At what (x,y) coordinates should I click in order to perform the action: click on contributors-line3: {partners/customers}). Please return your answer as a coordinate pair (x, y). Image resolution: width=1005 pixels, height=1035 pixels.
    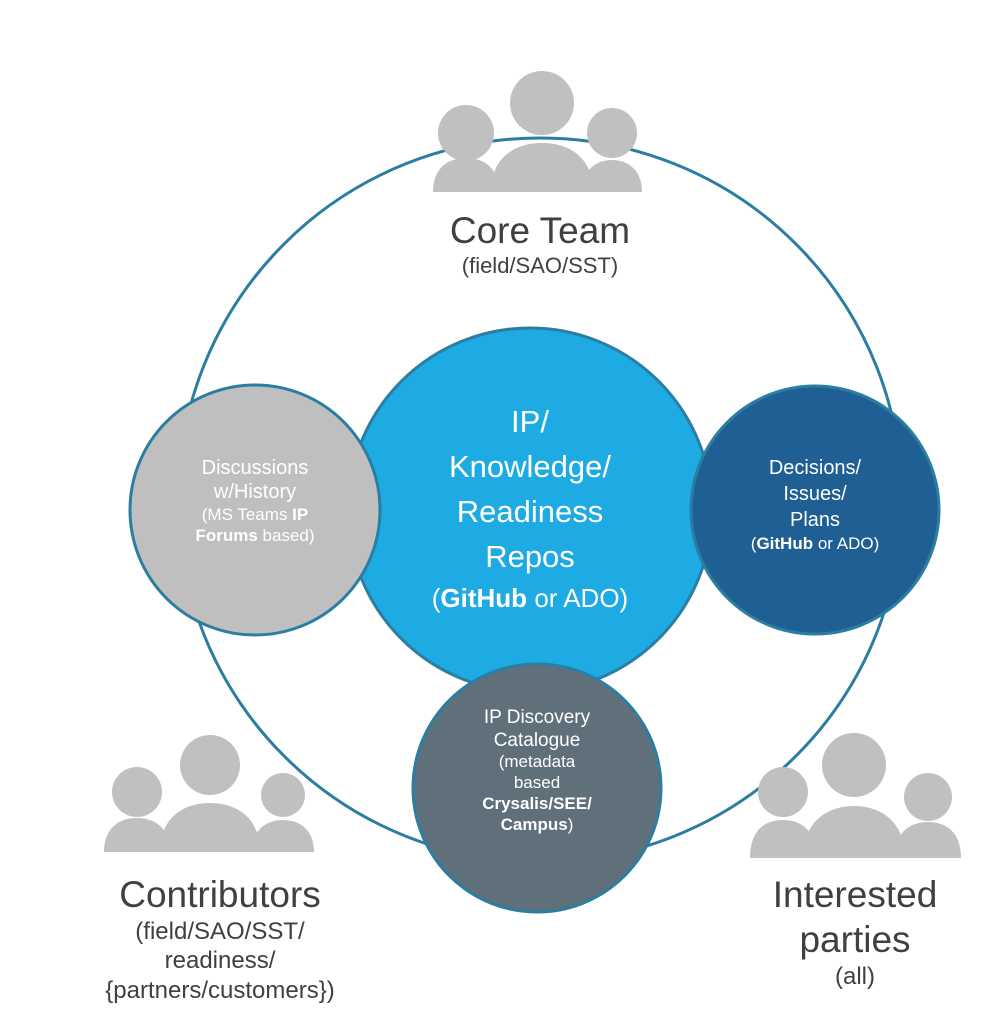
    Looking at the image, I should click on (220, 990).